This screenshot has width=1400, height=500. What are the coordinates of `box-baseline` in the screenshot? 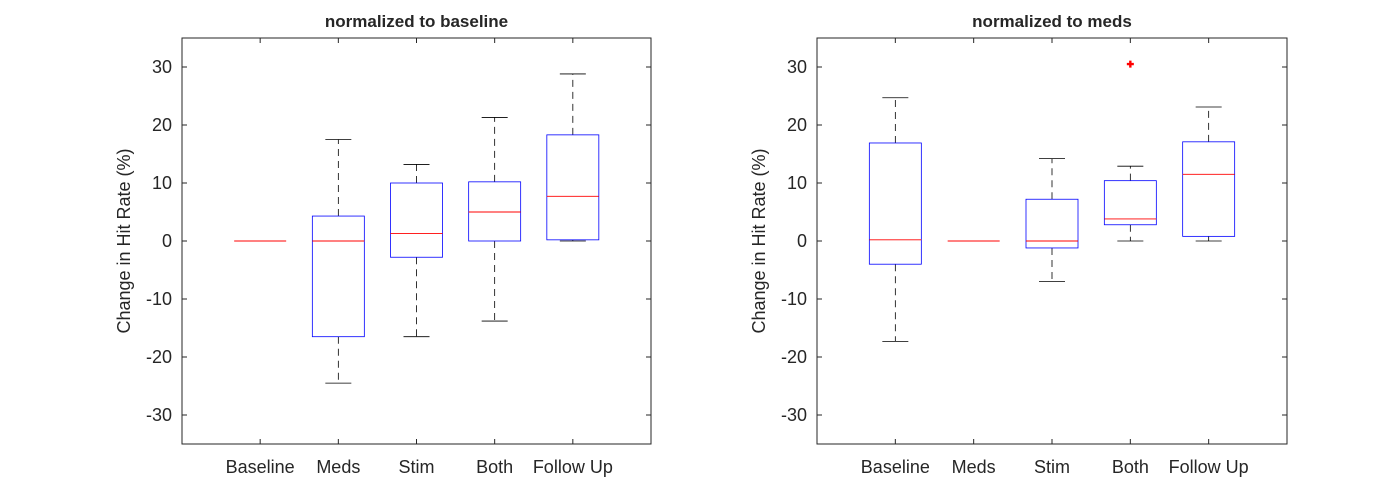 It's located at (895, 219).